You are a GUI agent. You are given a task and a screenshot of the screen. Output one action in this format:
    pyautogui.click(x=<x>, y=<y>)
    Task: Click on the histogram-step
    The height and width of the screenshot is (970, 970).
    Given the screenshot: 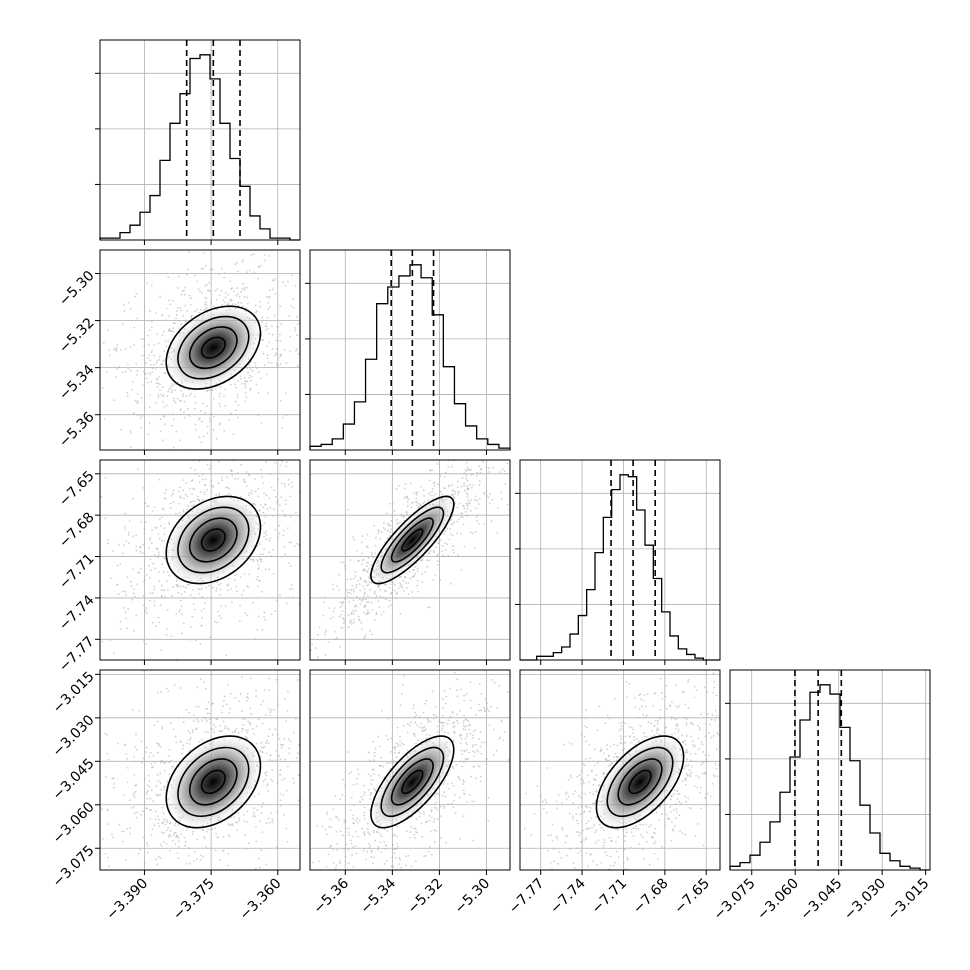 What is the action you would take?
    pyautogui.click(x=410, y=357)
    